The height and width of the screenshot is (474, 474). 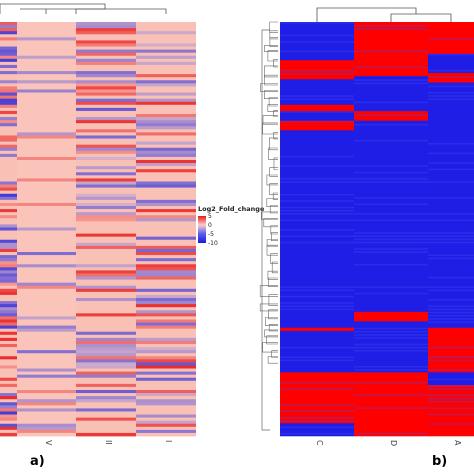 I want to click on color-legend: Log2_Fold_change 5 0 -5 -10, so click(x=231, y=226).